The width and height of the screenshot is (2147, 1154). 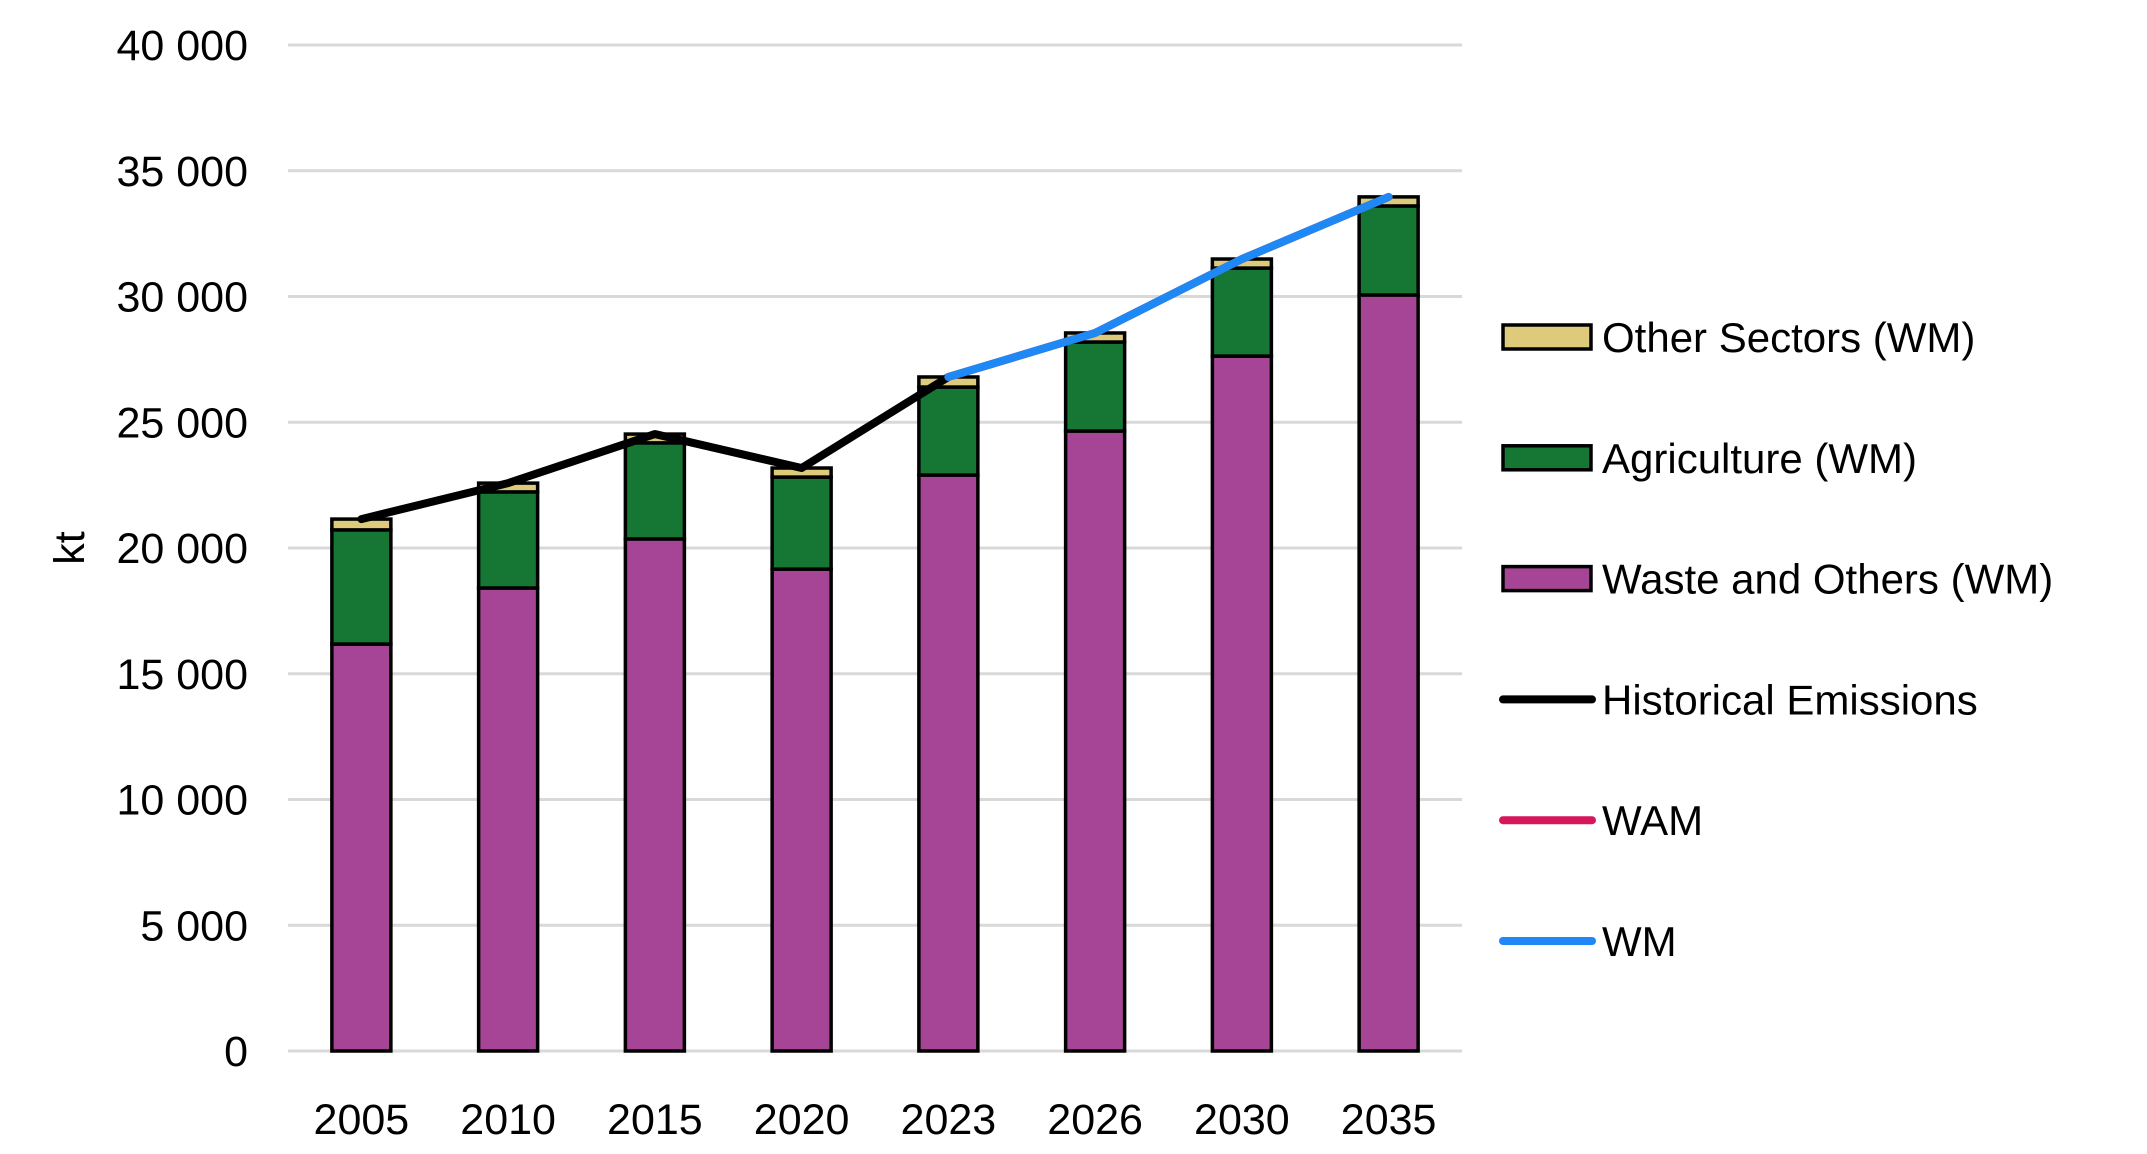 What do you see at coordinates (1242, 312) in the screenshot?
I see `bar-agriculture-wm-2030` at bounding box center [1242, 312].